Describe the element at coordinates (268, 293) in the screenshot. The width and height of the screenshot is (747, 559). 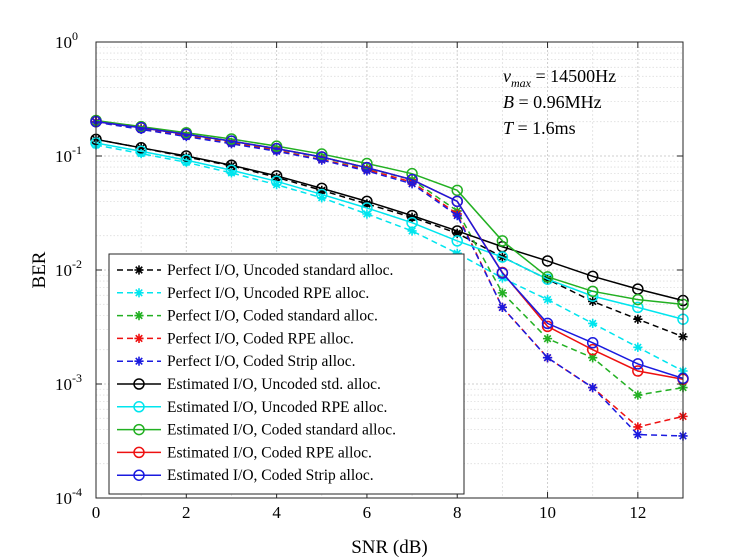
I see `legend-label: Perfect I/O, Uncoded RPE alloc.` at that location.